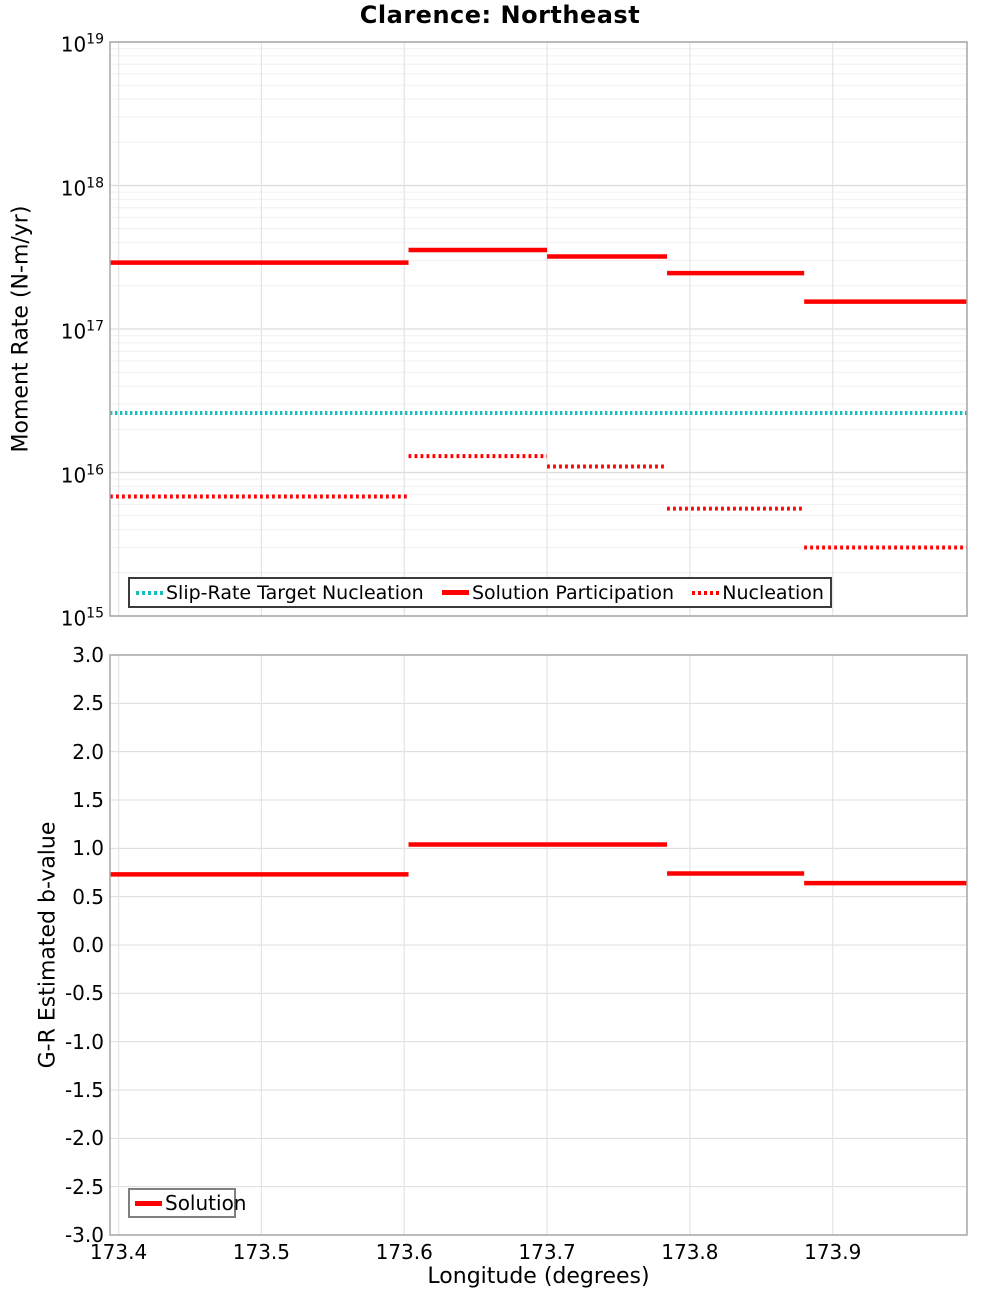  I want to click on top-y-tick-label: 1016, so click(52, 472).